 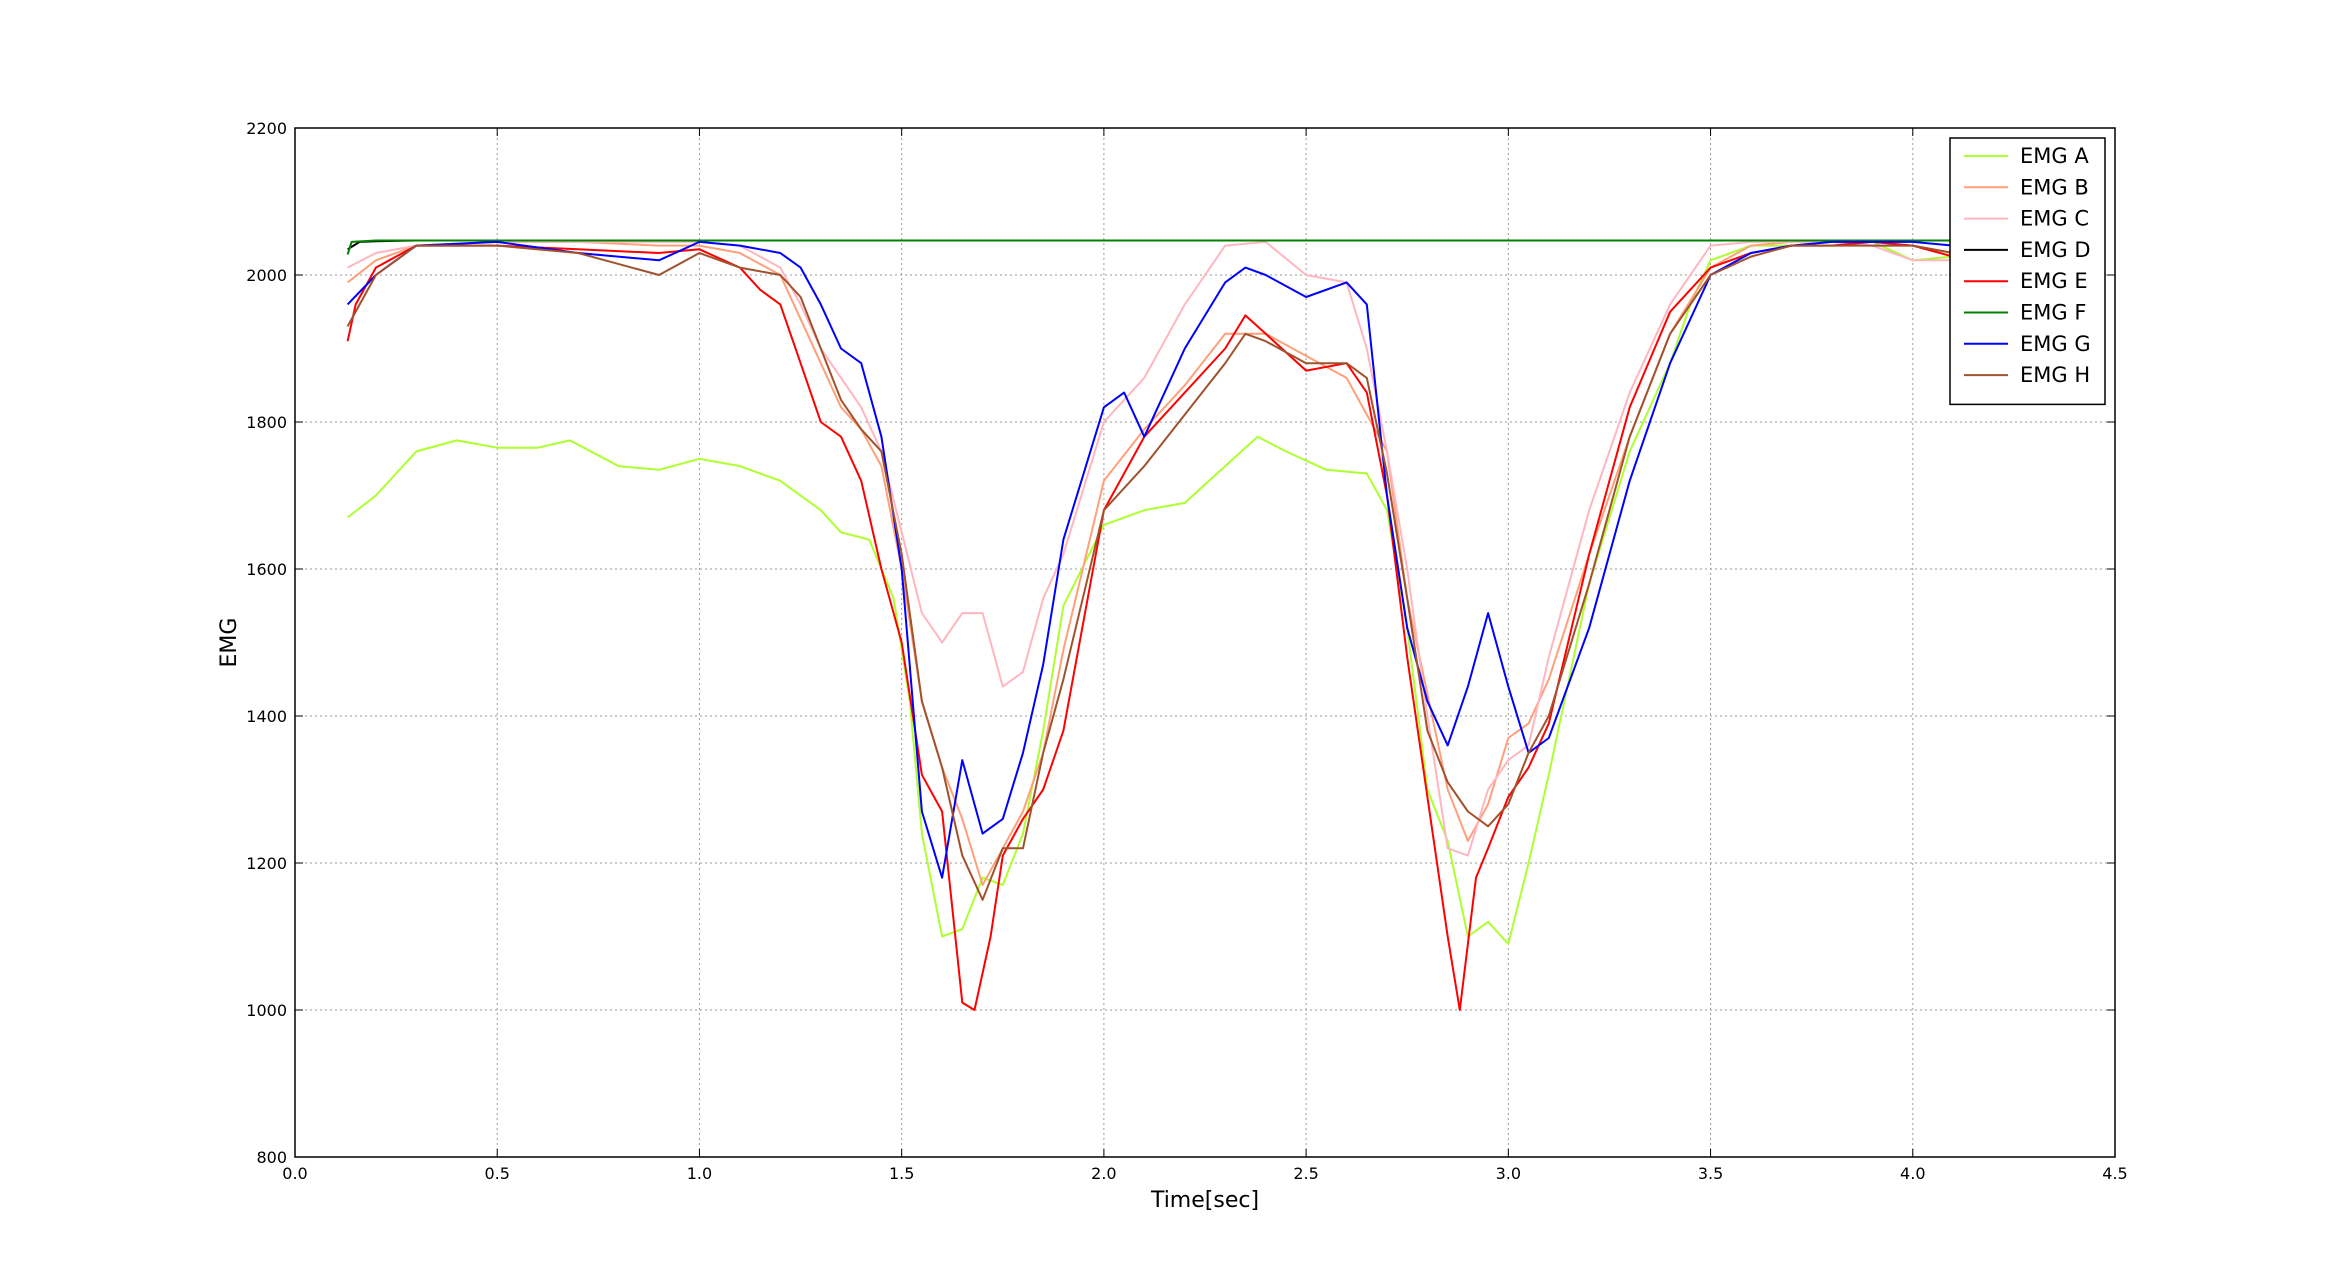 What do you see at coordinates (2055, 375) in the screenshot?
I see `legend-label: EMG H` at bounding box center [2055, 375].